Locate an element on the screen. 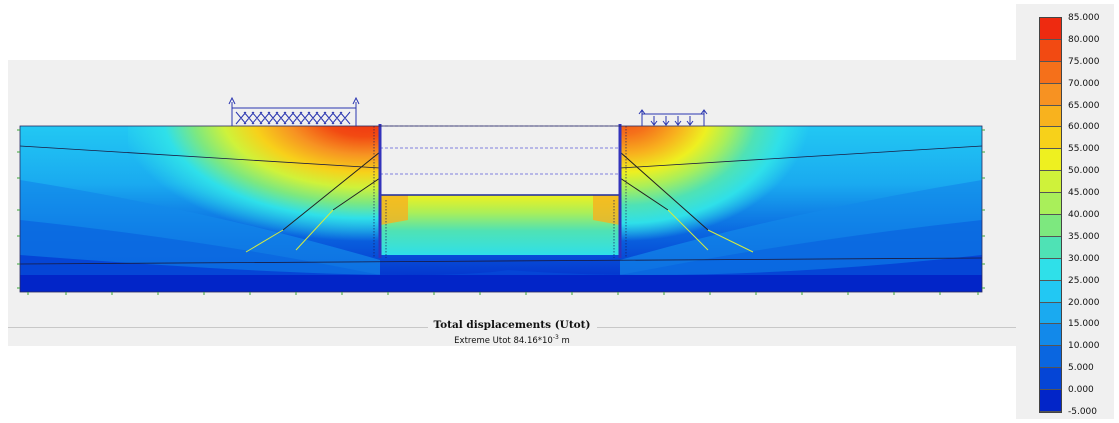  legend-label: 35.000 is located at coordinates (1084, 236).